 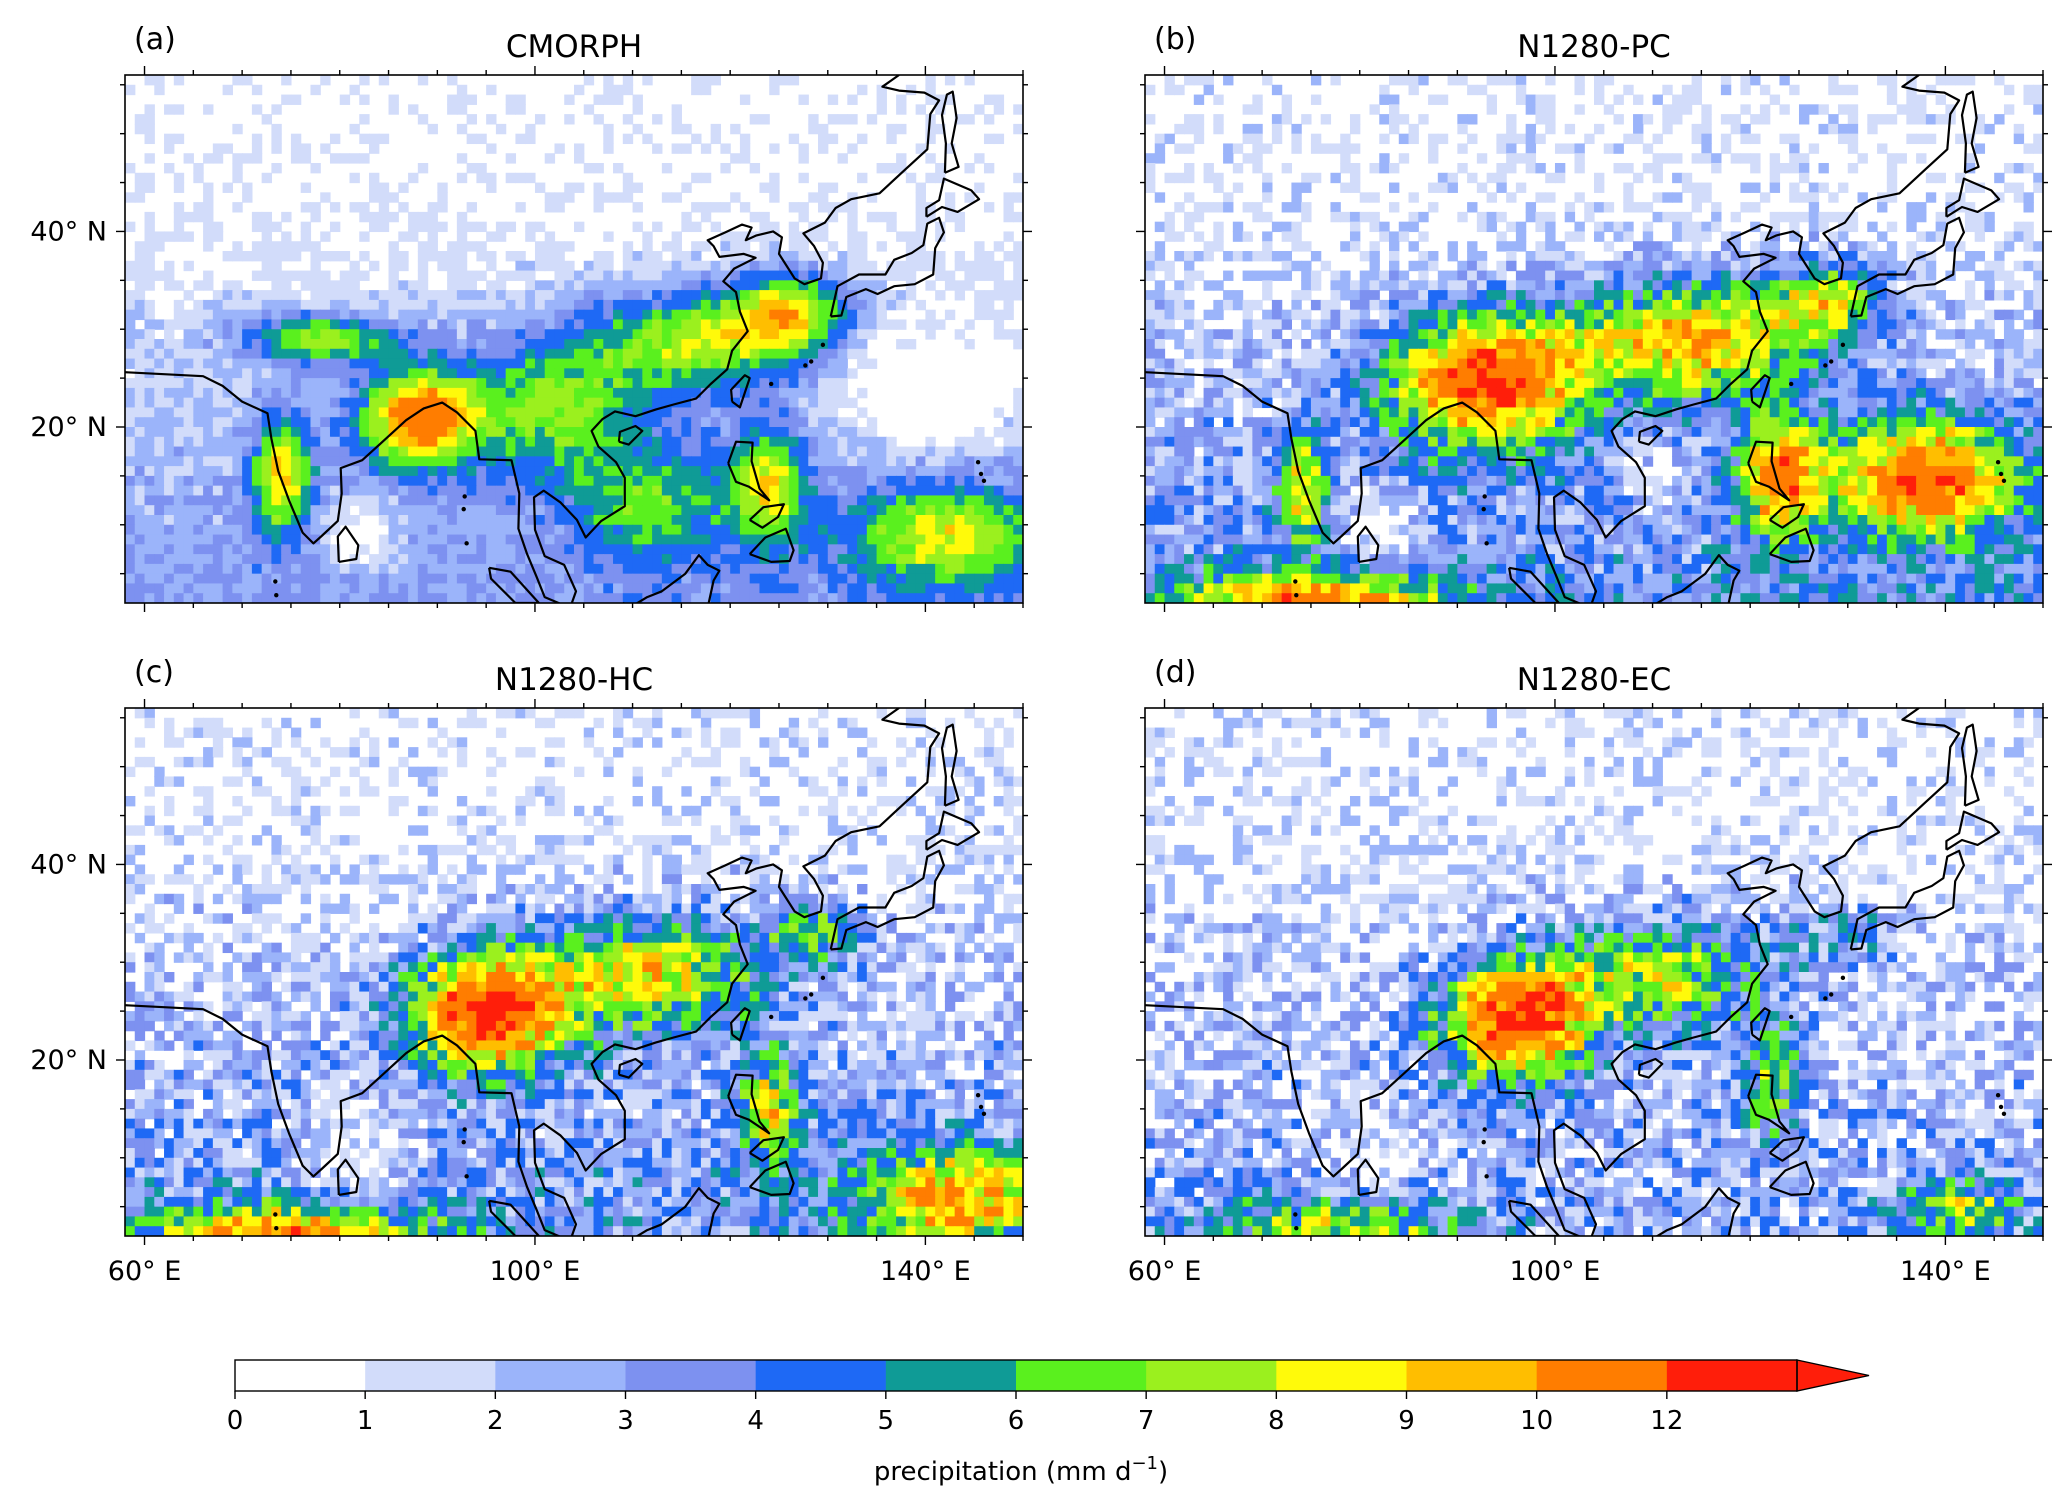 I want to click on panel-title: N1280-EC, so click(x=1594, y=680).